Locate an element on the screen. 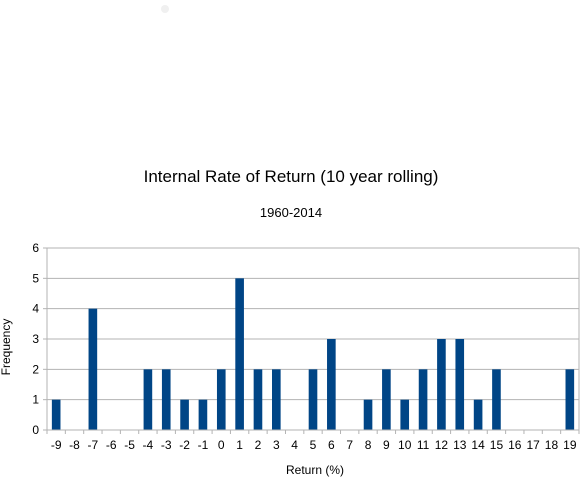  x-axis-label: Return (%) is located at coordinates (315, 470).